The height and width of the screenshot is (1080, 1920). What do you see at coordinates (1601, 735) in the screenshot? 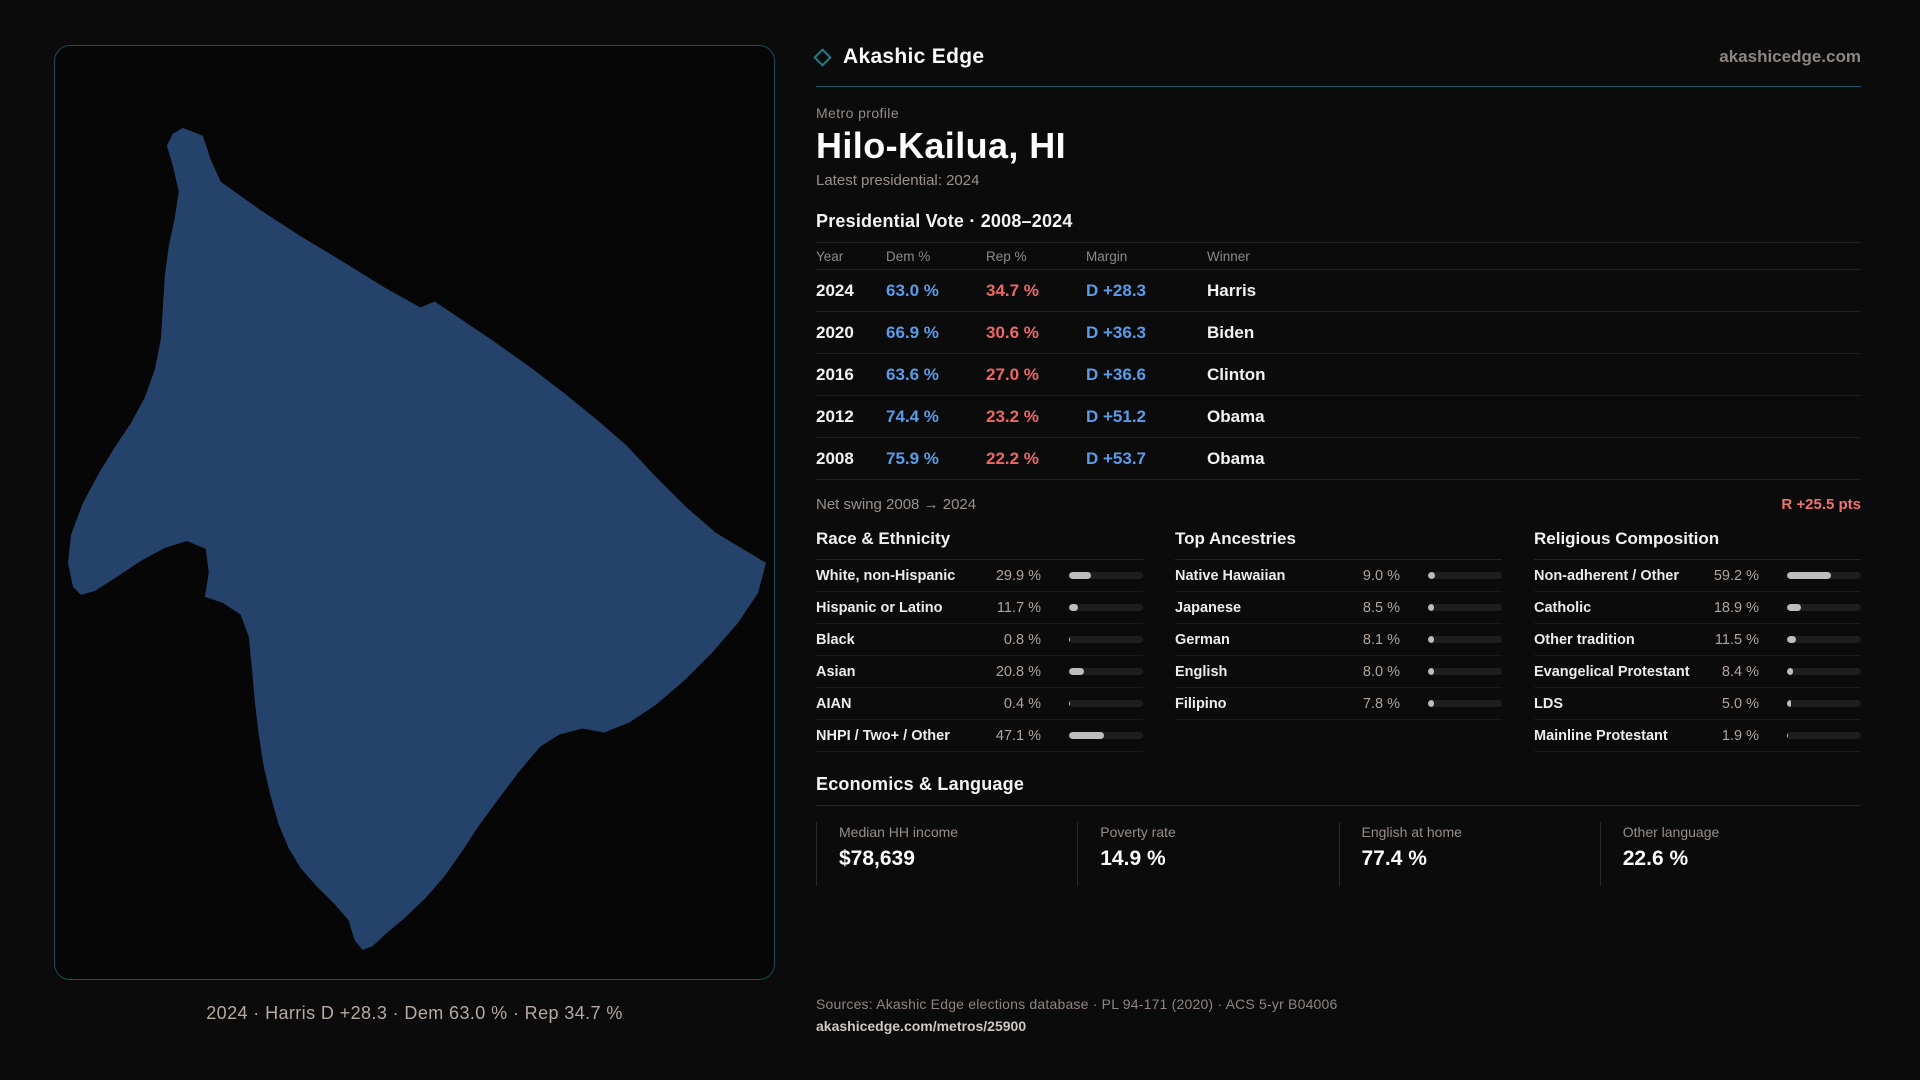
I see `demo-label: Mainline Protestant` at bounding box center [1601, 735].